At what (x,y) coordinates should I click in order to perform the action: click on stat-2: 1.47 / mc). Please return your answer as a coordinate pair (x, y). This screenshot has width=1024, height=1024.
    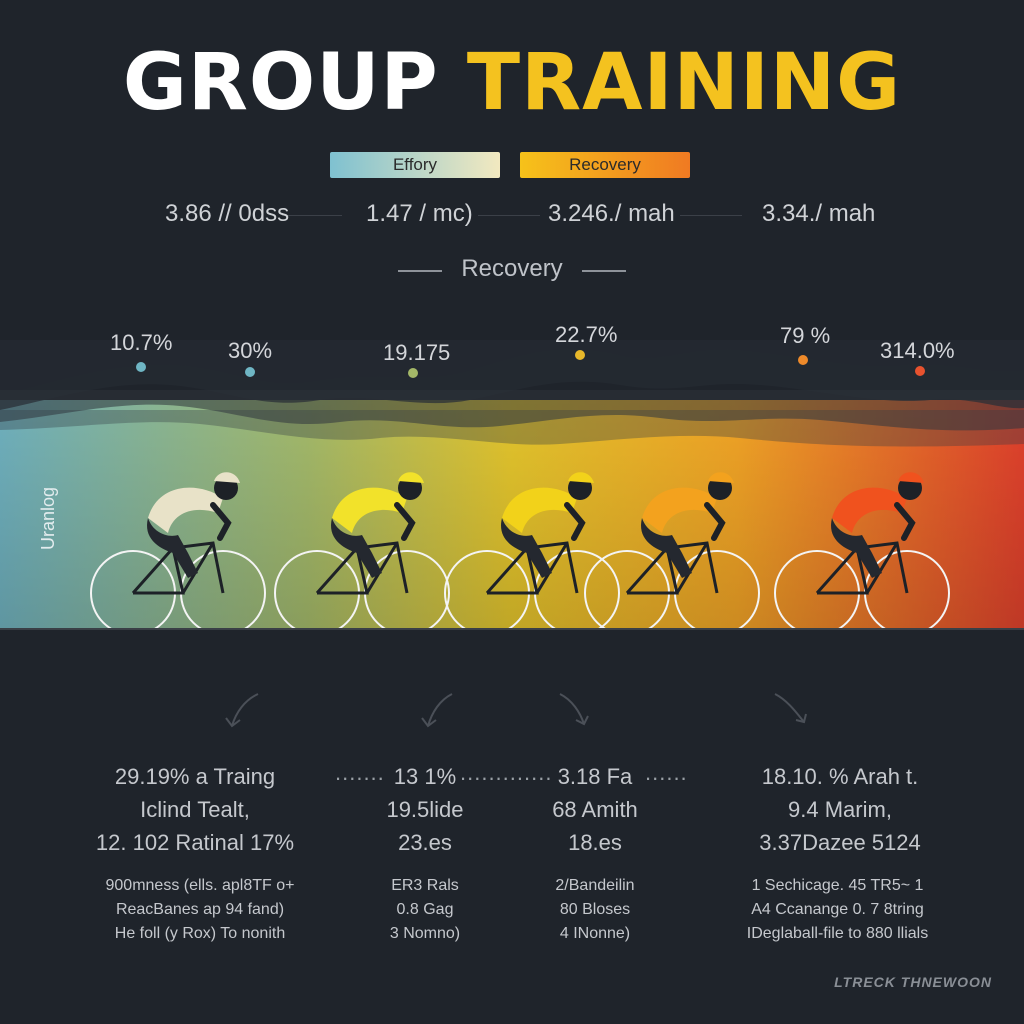
    Looking at the image, I should click on (419, 213).